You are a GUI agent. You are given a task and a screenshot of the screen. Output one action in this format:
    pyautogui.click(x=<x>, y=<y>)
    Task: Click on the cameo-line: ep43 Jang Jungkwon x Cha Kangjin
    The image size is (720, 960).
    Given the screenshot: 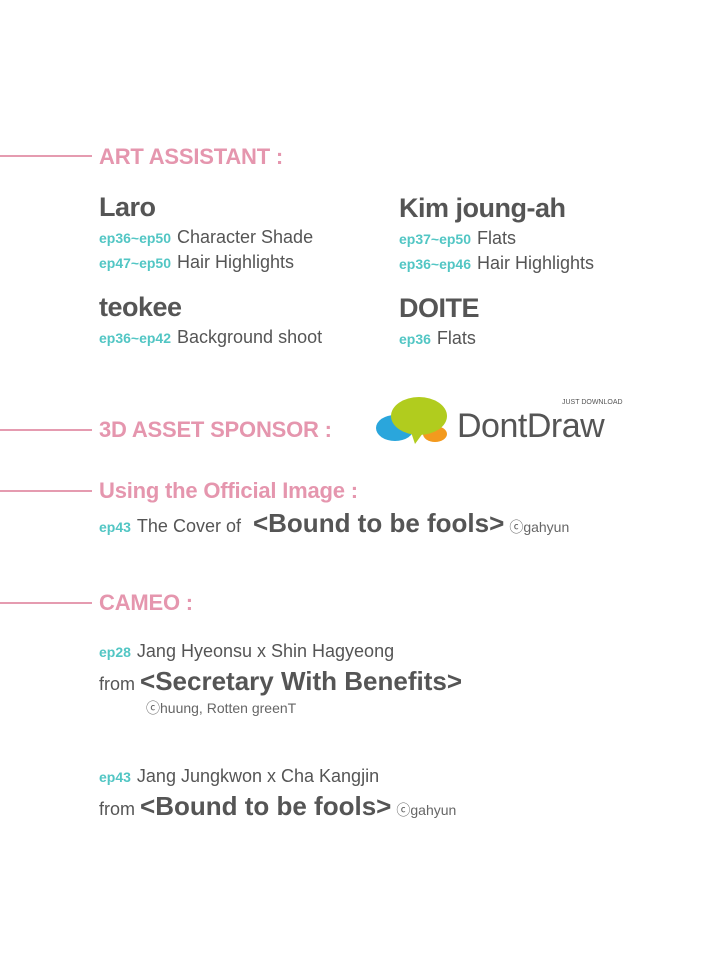 What is the action you would take?
    pyautogui.click(x=239, y=776)
    